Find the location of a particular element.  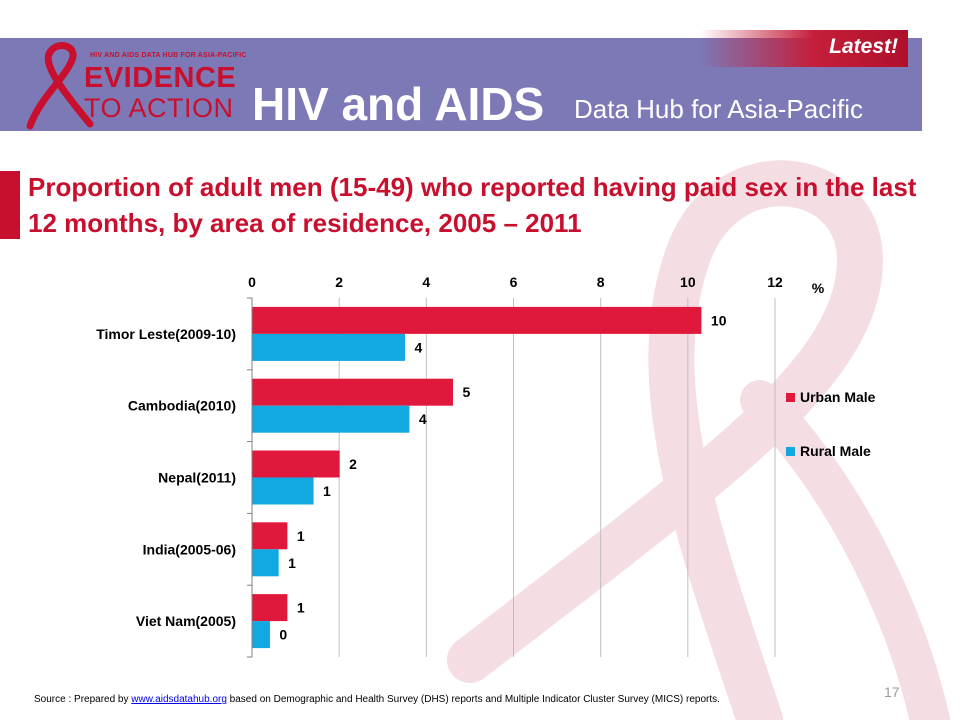

legend-rural-label: Rural Male is located at coordinates (835, 451).